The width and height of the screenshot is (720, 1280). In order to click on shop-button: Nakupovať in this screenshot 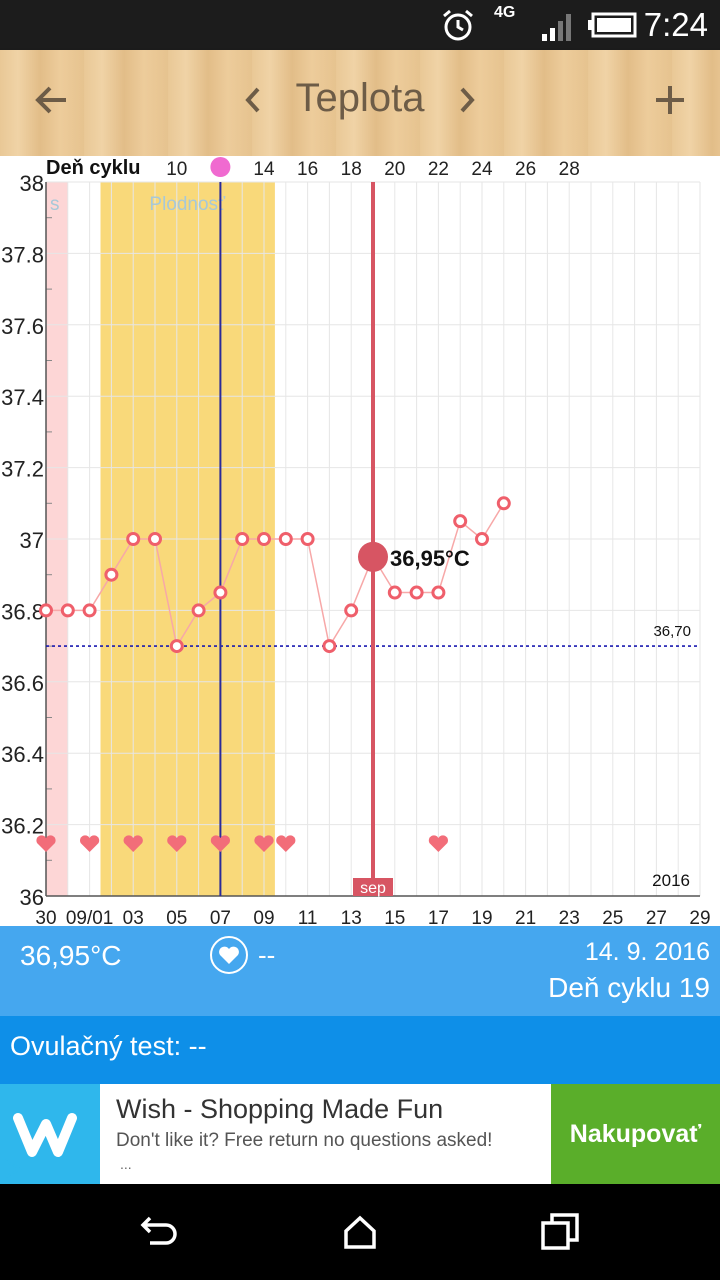, I will do `click(635, 1134)`.